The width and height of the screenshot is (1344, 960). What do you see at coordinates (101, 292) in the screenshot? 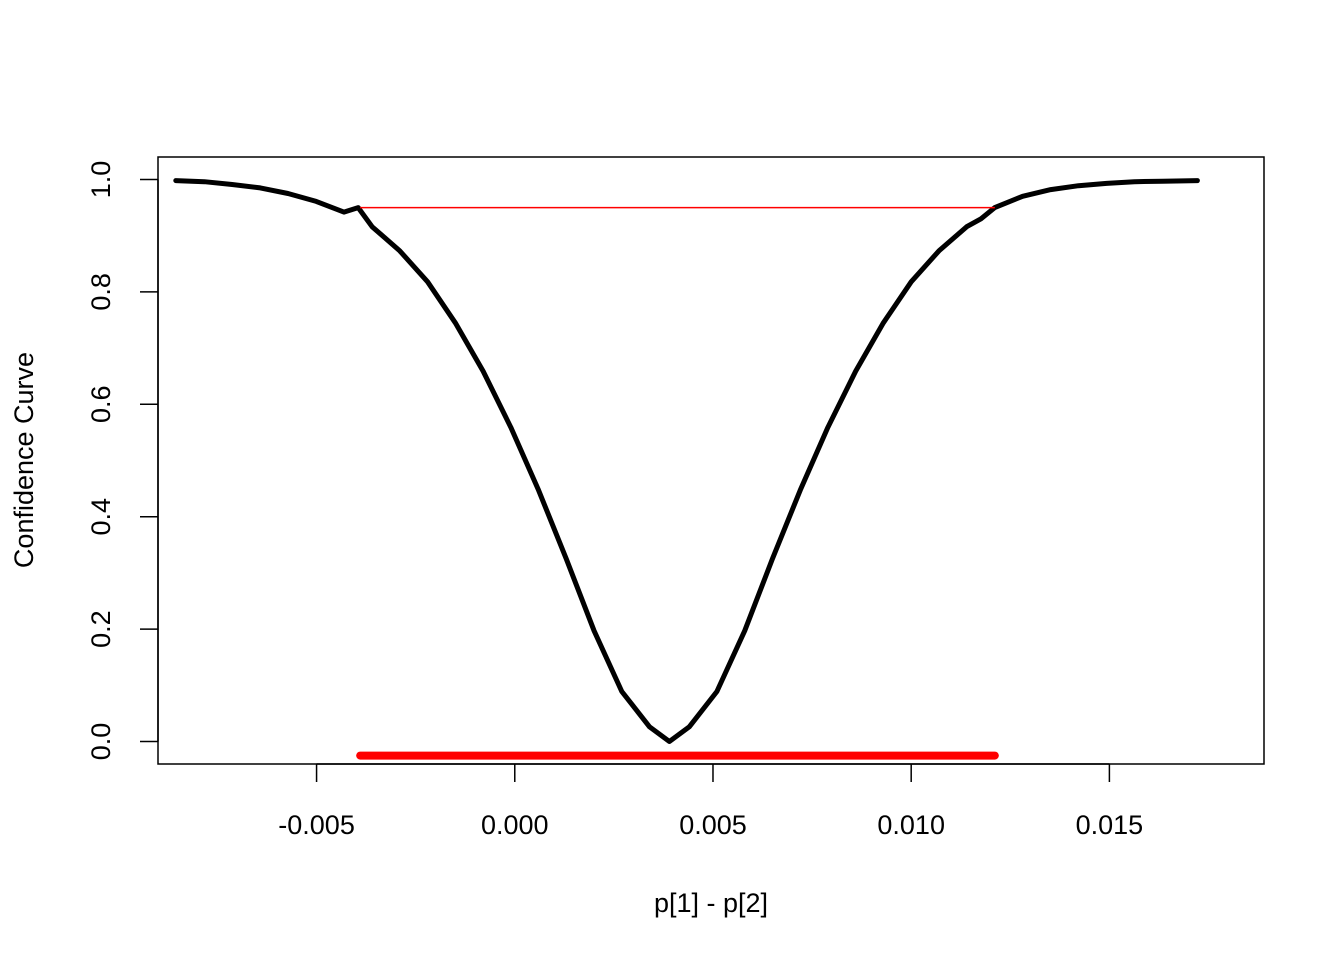
I see `y-tick-label: 0.8` at bounding box center [101, 292].